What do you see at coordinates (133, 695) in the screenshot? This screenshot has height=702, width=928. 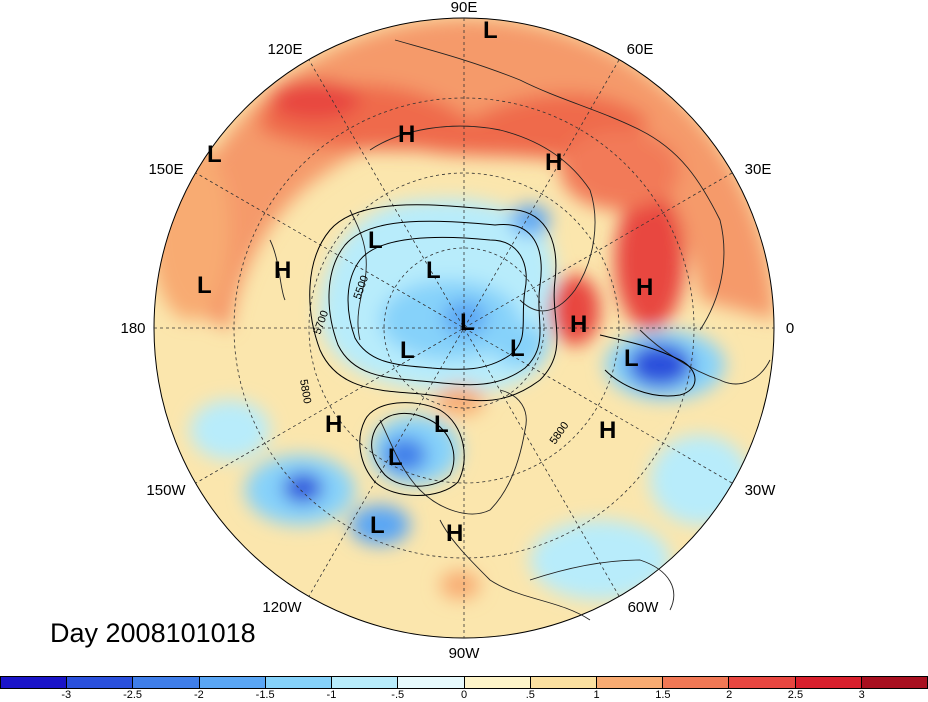 I see `colorbar-tick-label: -2.5` at bounding box center [133, 695].